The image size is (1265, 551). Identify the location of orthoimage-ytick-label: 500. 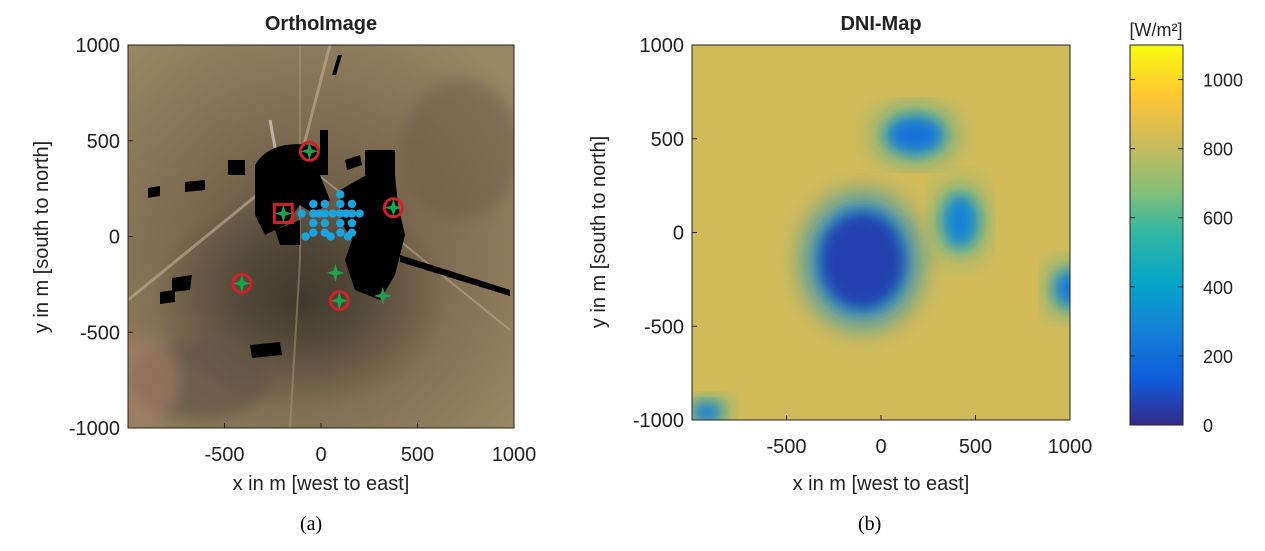
(103, 142).